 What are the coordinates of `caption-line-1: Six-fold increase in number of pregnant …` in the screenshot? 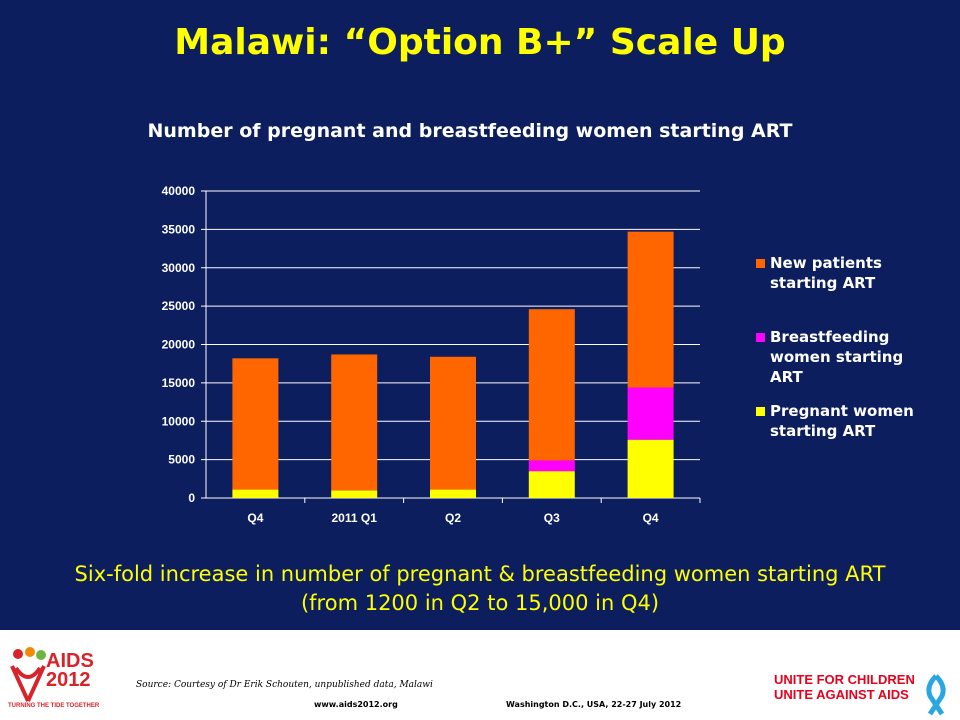 It's located at (480, 574).